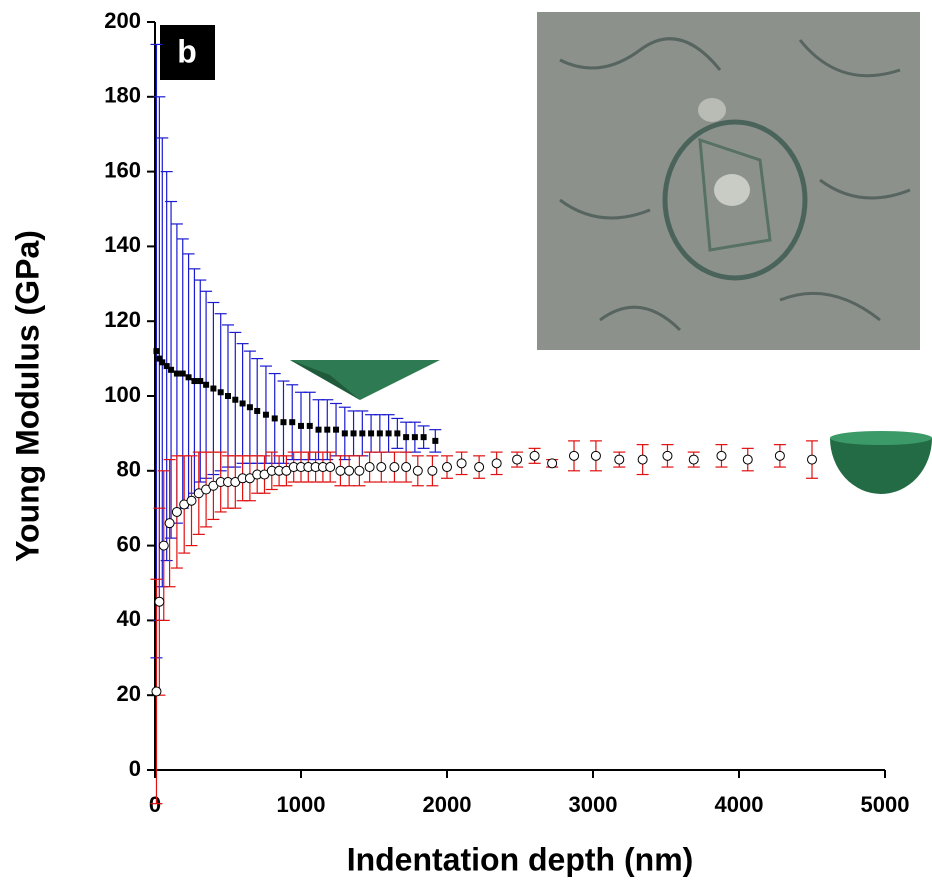 Image resolution: width=932 pixels, height=890 pixels. Describe the element at coordinates (301, 804) in the screenshot. I see `x-tick-label: 1000` at that location.